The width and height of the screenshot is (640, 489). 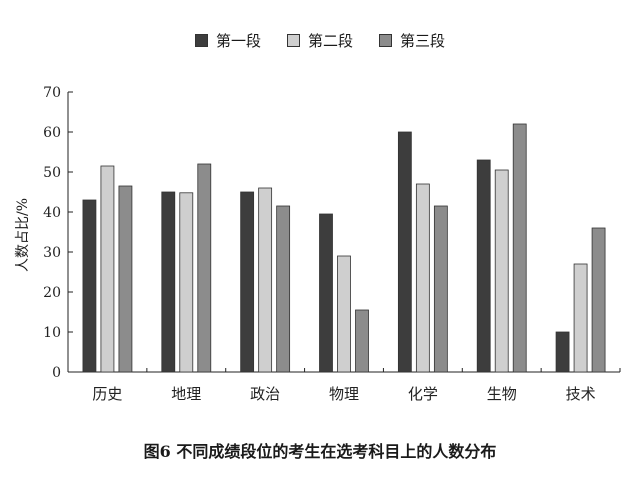 I want to click on y-tick-label: 10, so click(x=52, y=333).